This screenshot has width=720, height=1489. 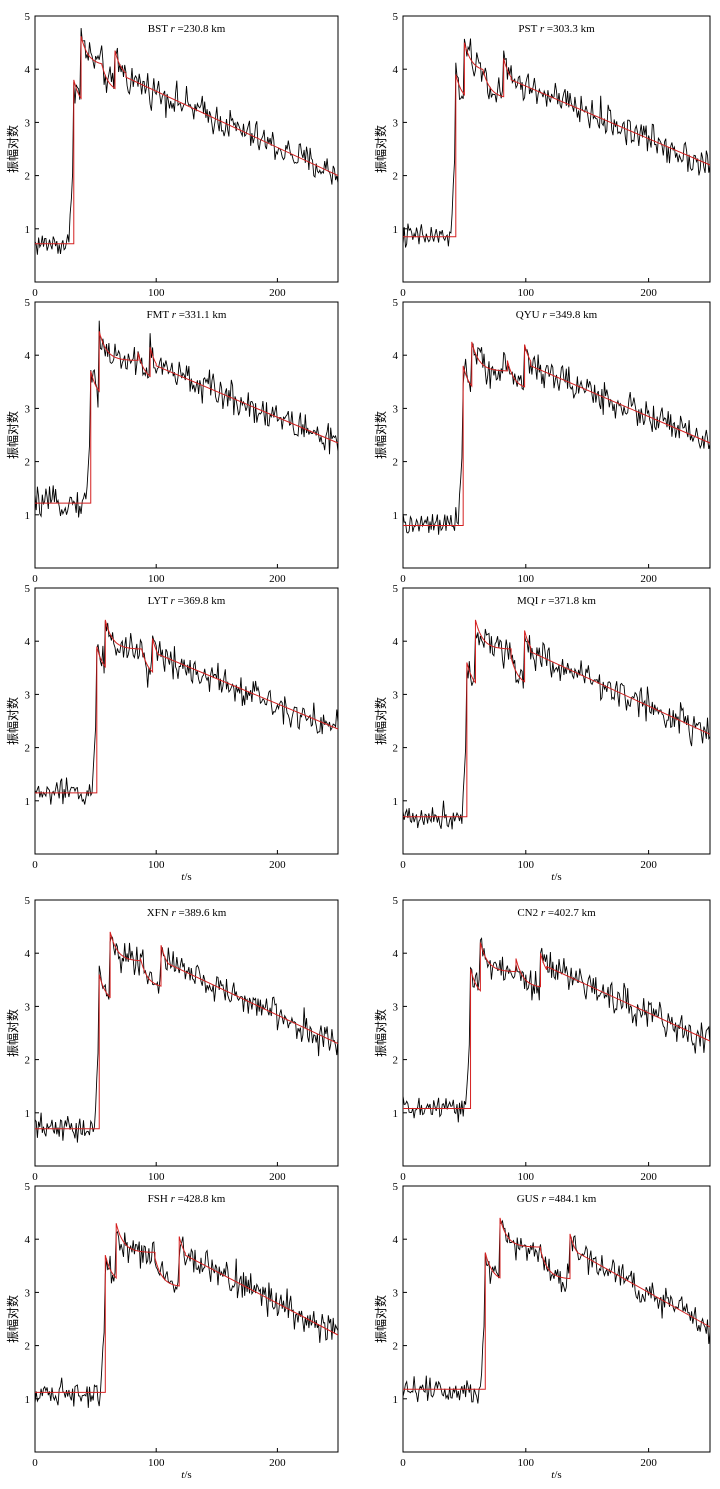 I want to click on distance-value: =402.7 km, so click(x=570, y=913).